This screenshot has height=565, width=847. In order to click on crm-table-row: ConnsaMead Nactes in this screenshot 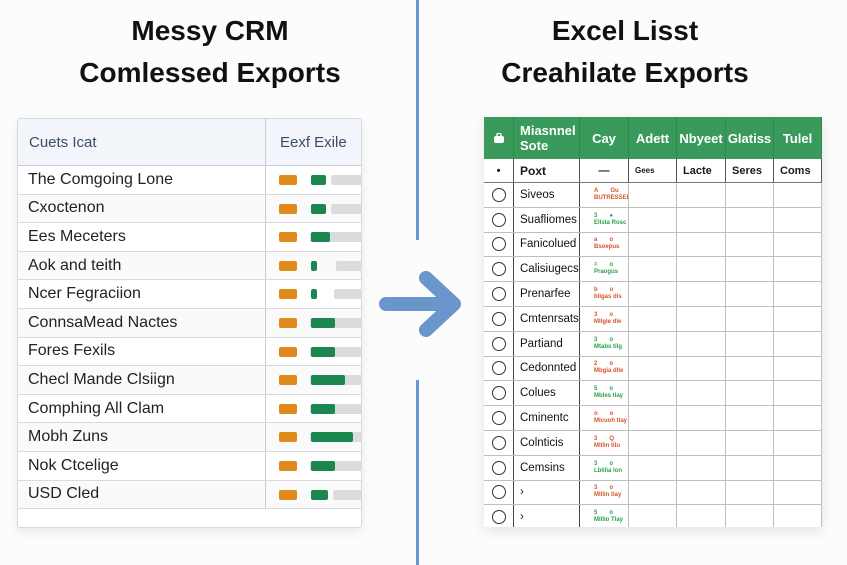, I will do `click(189, 323)`.